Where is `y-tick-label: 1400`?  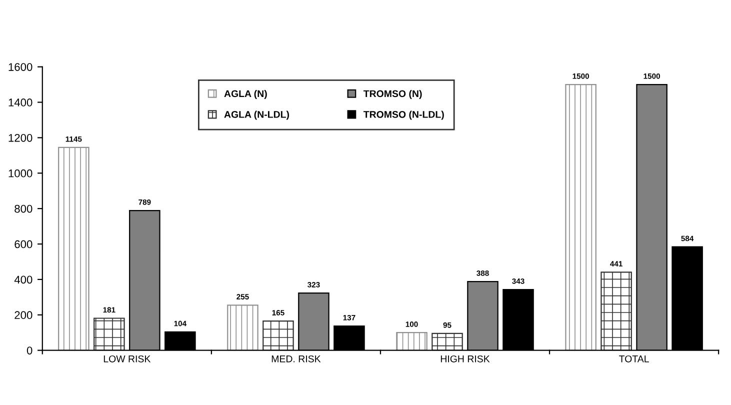
y-tick-label: 1400 is located at coordinates (20, 102).